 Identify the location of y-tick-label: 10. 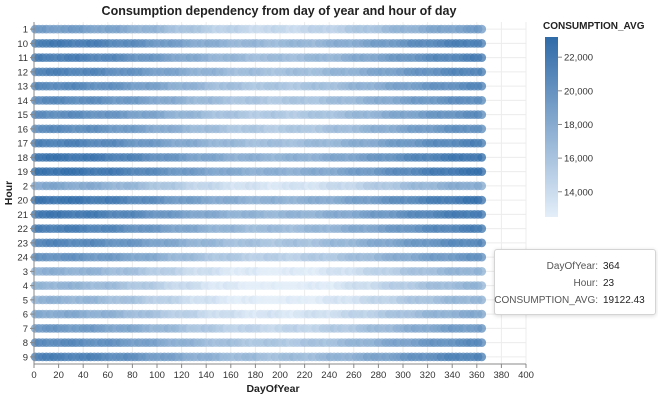
(22, 44).